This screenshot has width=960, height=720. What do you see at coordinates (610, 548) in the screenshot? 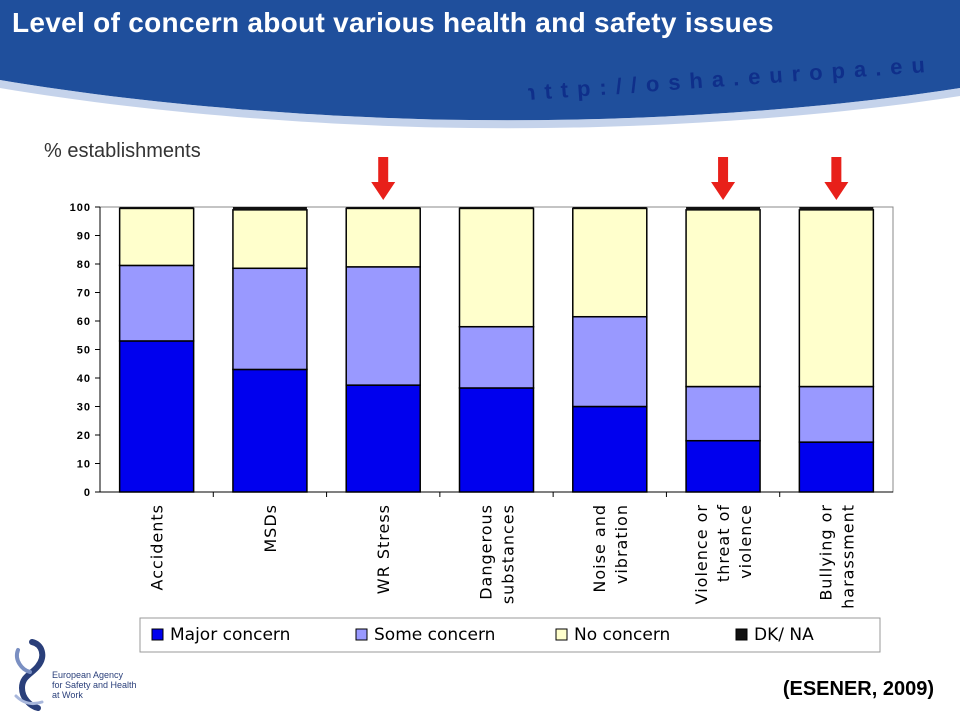
I see `x-tick-label: Noise and vibration` at bounding box center [610, 548].